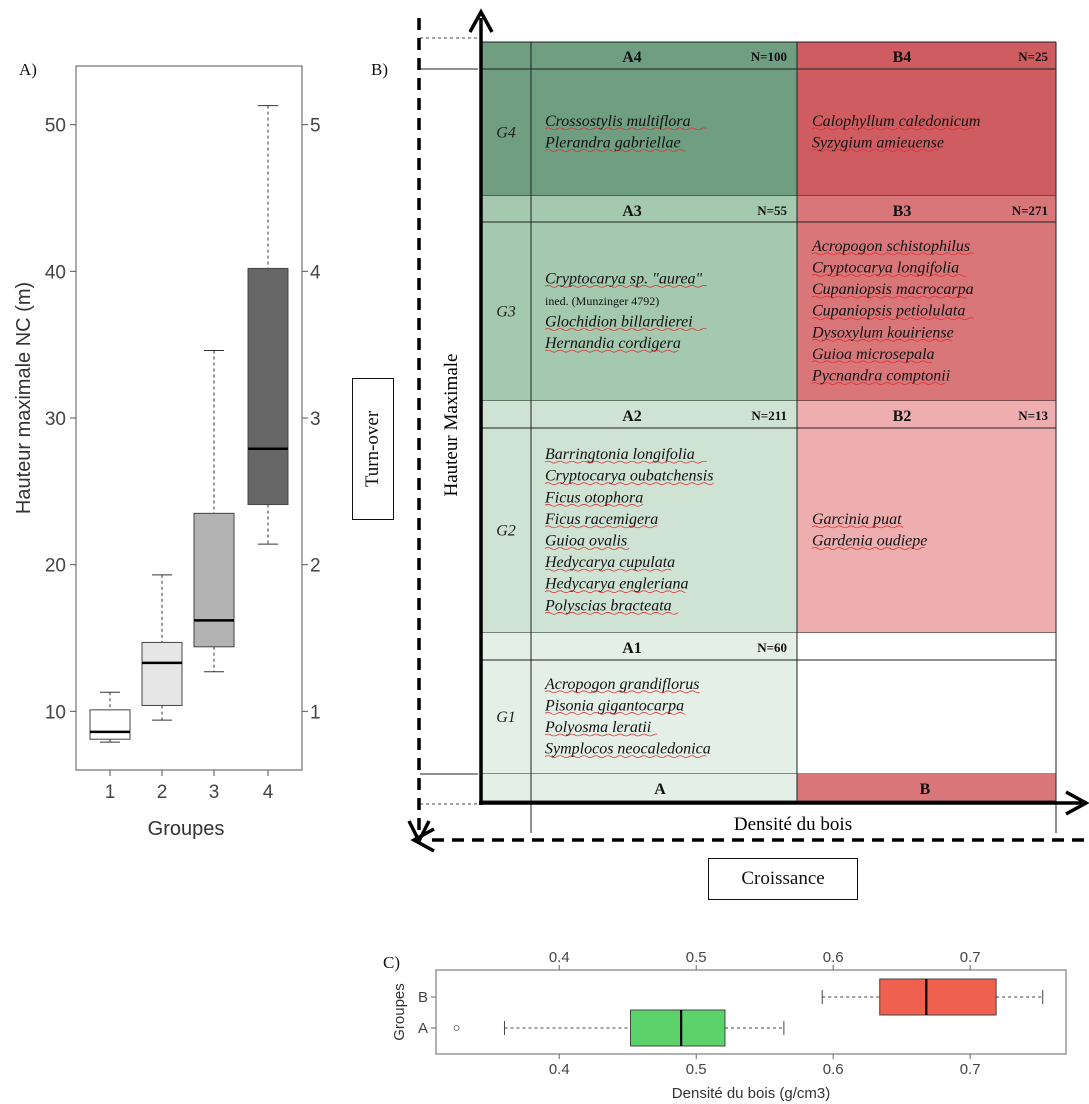 The height and width of the screenshot is (1104, 1089). What do you see at coordinates (664, 298) in the screenshot?
I see `cell-A3` at bounding box center [664, 298].